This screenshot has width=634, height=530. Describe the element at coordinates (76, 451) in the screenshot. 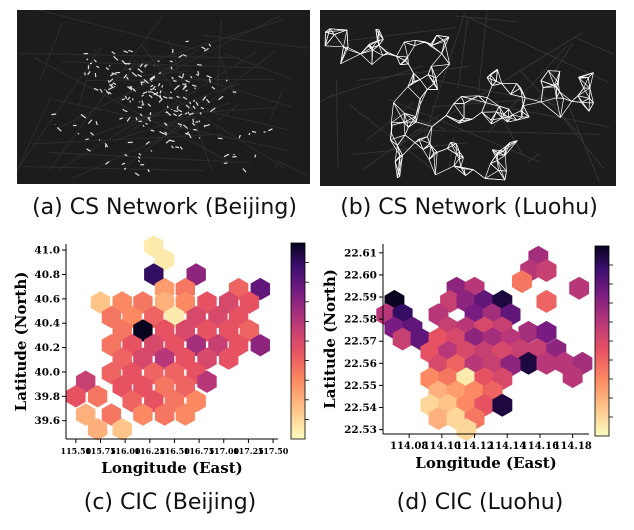

I see `x-tick-label: 115.50` at that location.